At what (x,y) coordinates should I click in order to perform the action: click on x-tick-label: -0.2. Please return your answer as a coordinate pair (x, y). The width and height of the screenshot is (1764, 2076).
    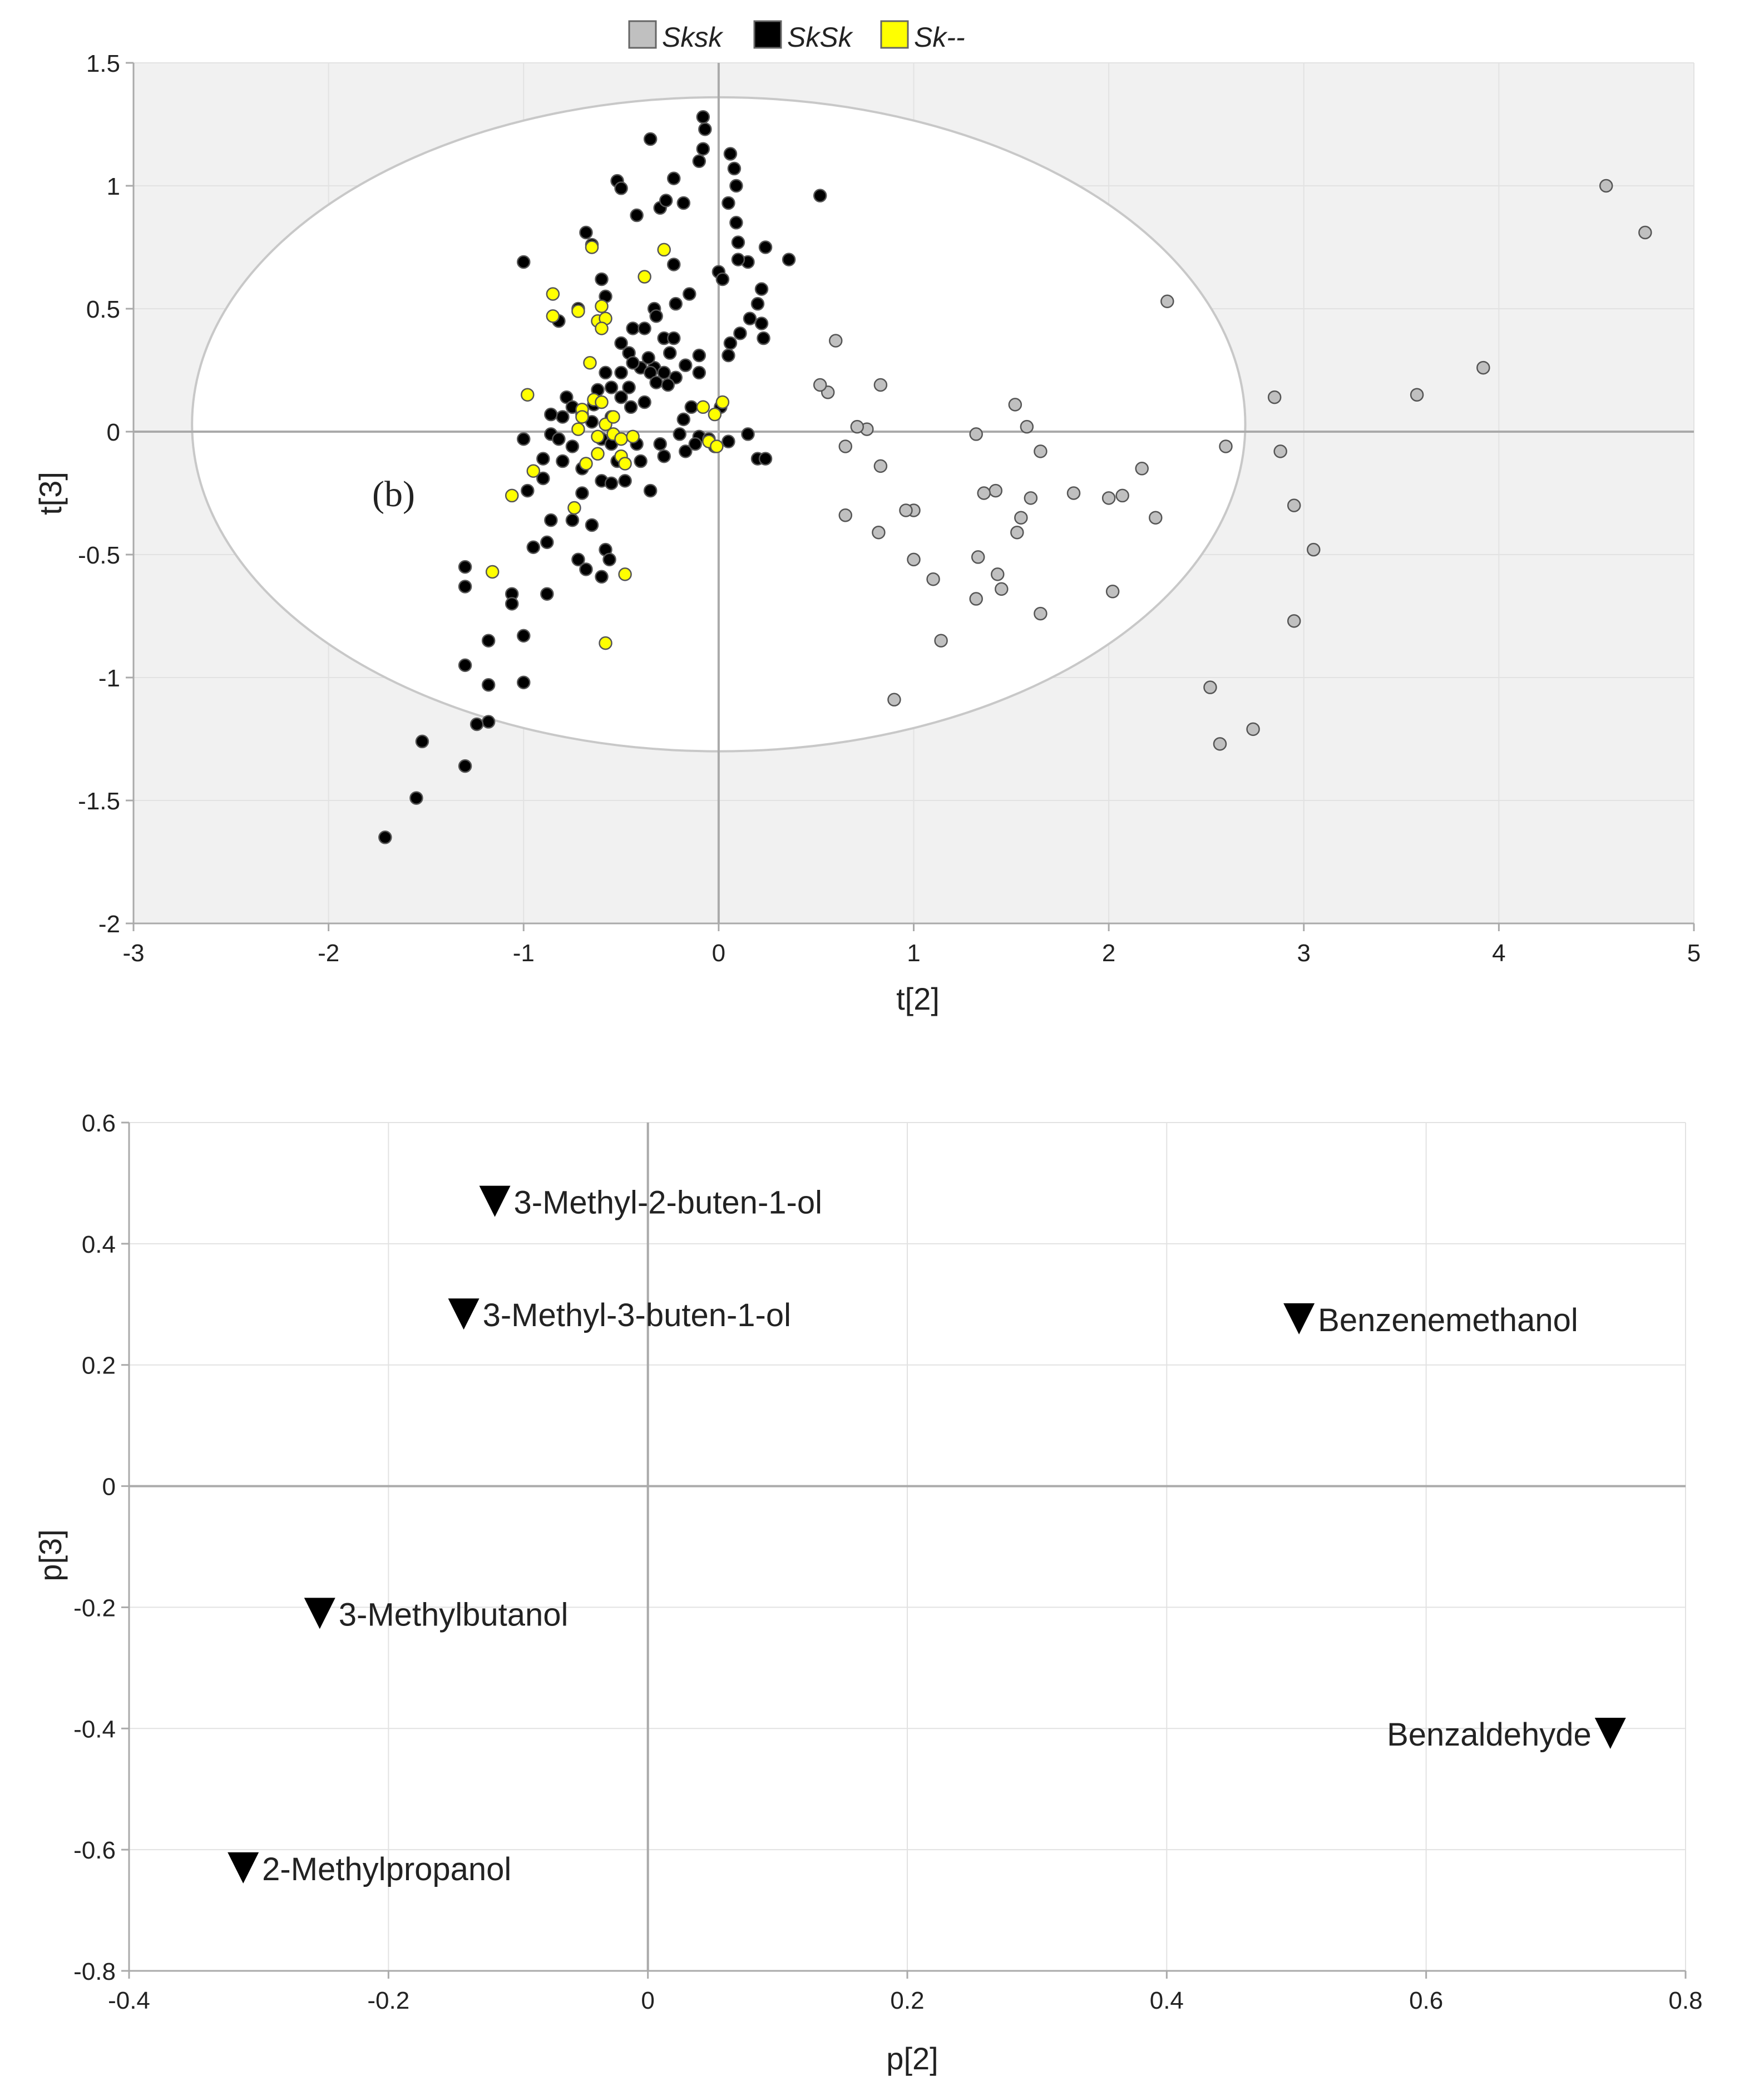
    Looking at the image, I should click on (388, 2000).